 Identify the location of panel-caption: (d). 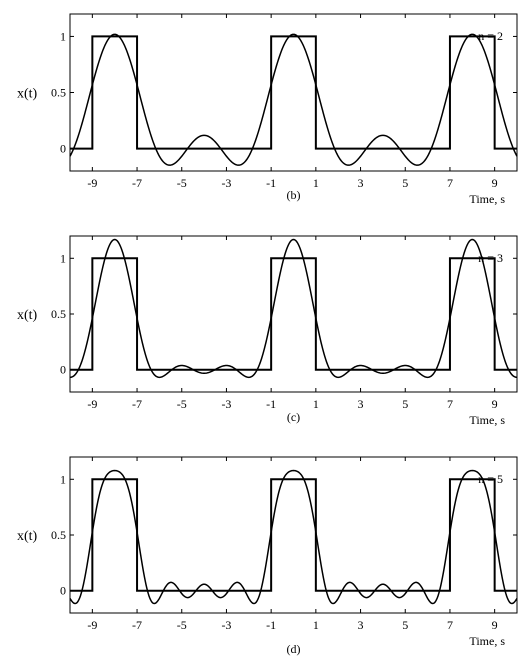
(294, 649).